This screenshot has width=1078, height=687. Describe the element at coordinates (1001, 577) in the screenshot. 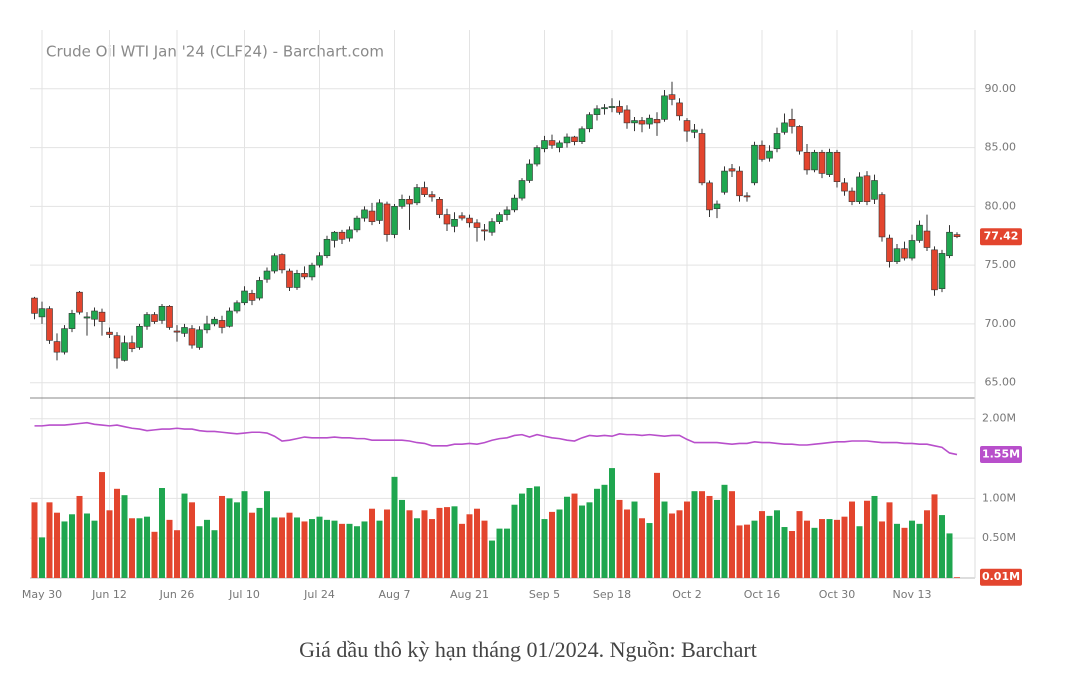

I see `last-value-box` at that location.